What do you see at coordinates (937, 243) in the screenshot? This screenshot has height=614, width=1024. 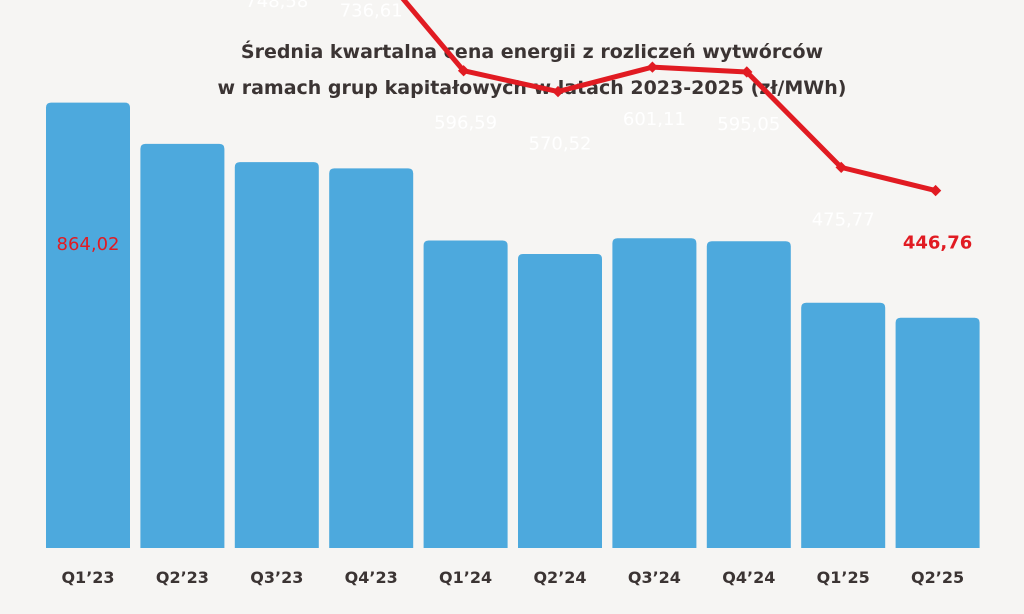 I see `value-label-9: 446,76` at bounding box center [937, 243].